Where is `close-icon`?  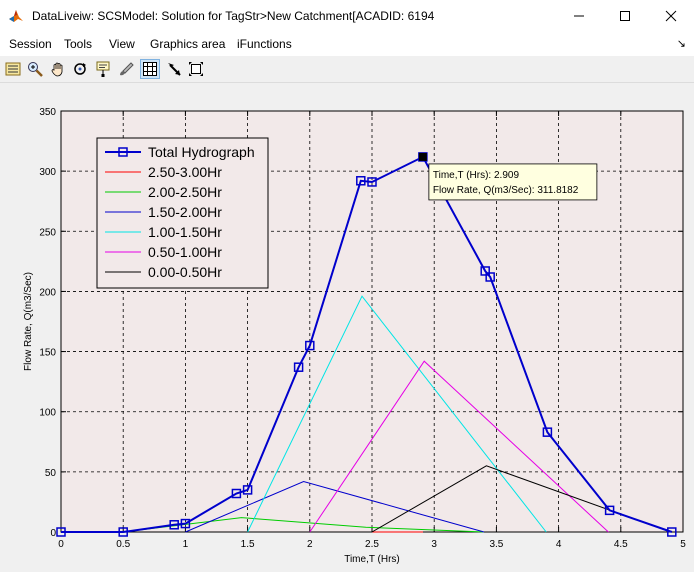
close-icon is located at coordinates (671, 16).